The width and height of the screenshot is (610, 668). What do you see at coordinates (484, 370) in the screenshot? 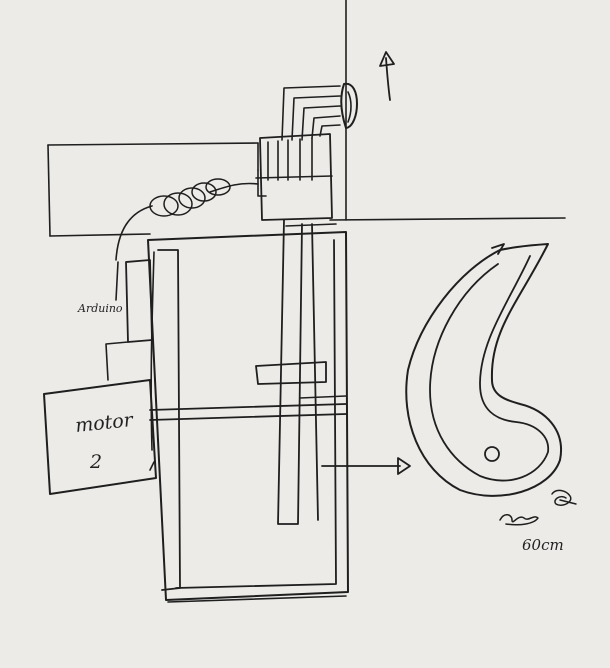
I see `cam-shape` at bounding box center [484, 370].